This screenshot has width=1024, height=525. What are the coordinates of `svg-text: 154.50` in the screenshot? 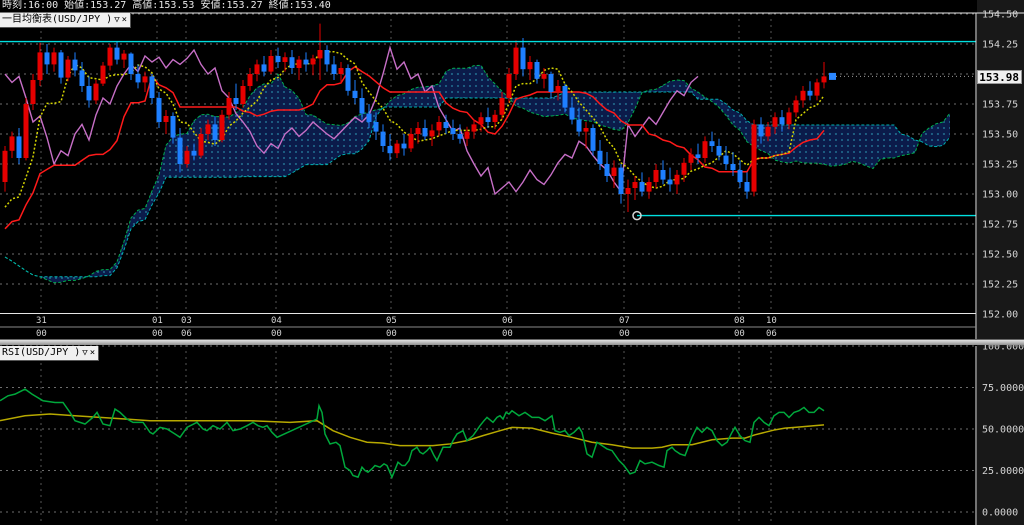 It's located at (1000, 15).